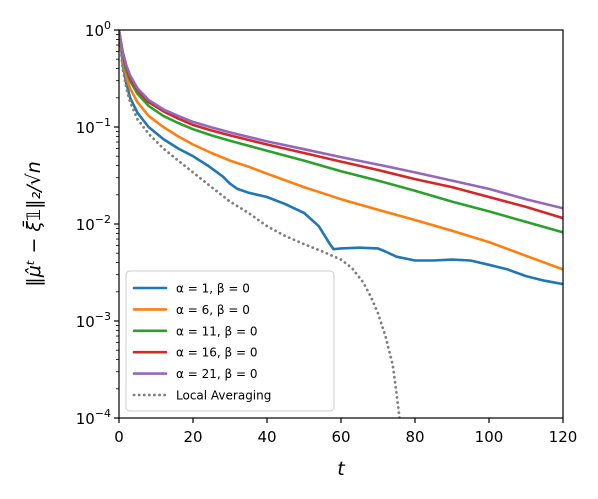  What do you see at coordinates (489, 437) in the screenshot?
I see `x-tick-label-5: 100` at bounding box center [489, 437].